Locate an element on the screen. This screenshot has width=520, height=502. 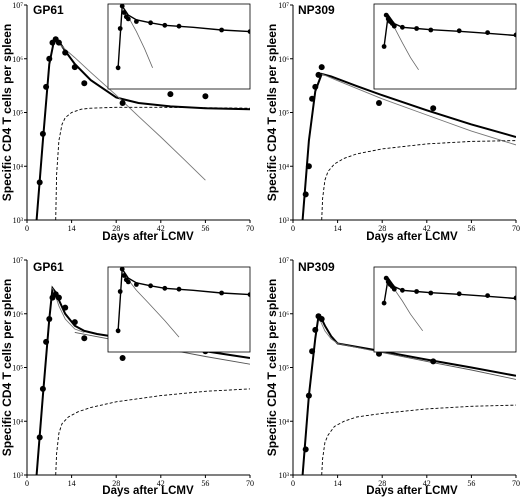
series-slow-decay is located at coordinates (426, 361).